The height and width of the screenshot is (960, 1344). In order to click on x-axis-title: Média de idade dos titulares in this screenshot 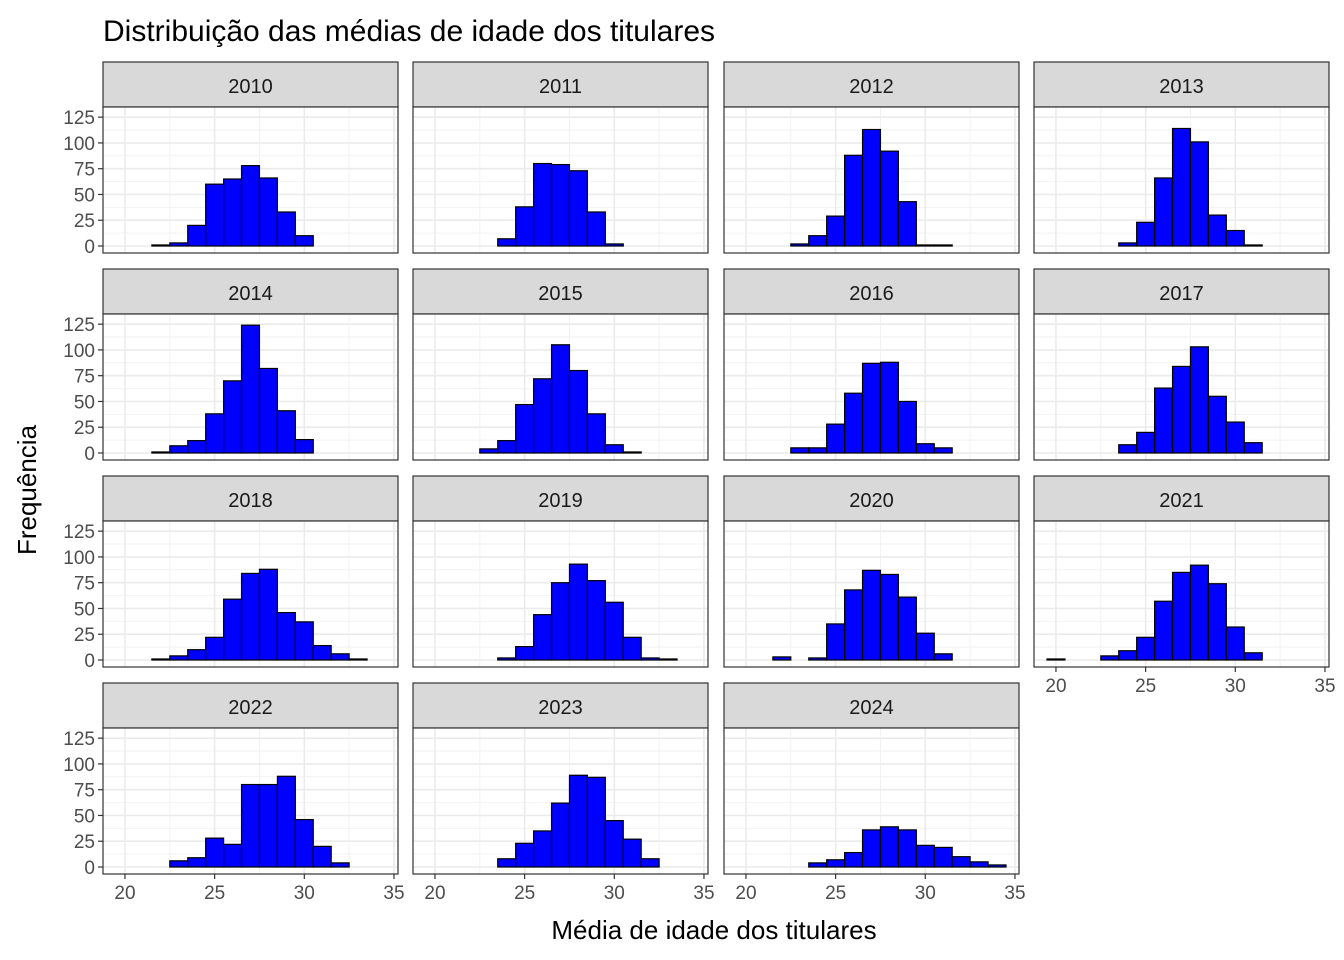, I will do `click(713, 930)`.